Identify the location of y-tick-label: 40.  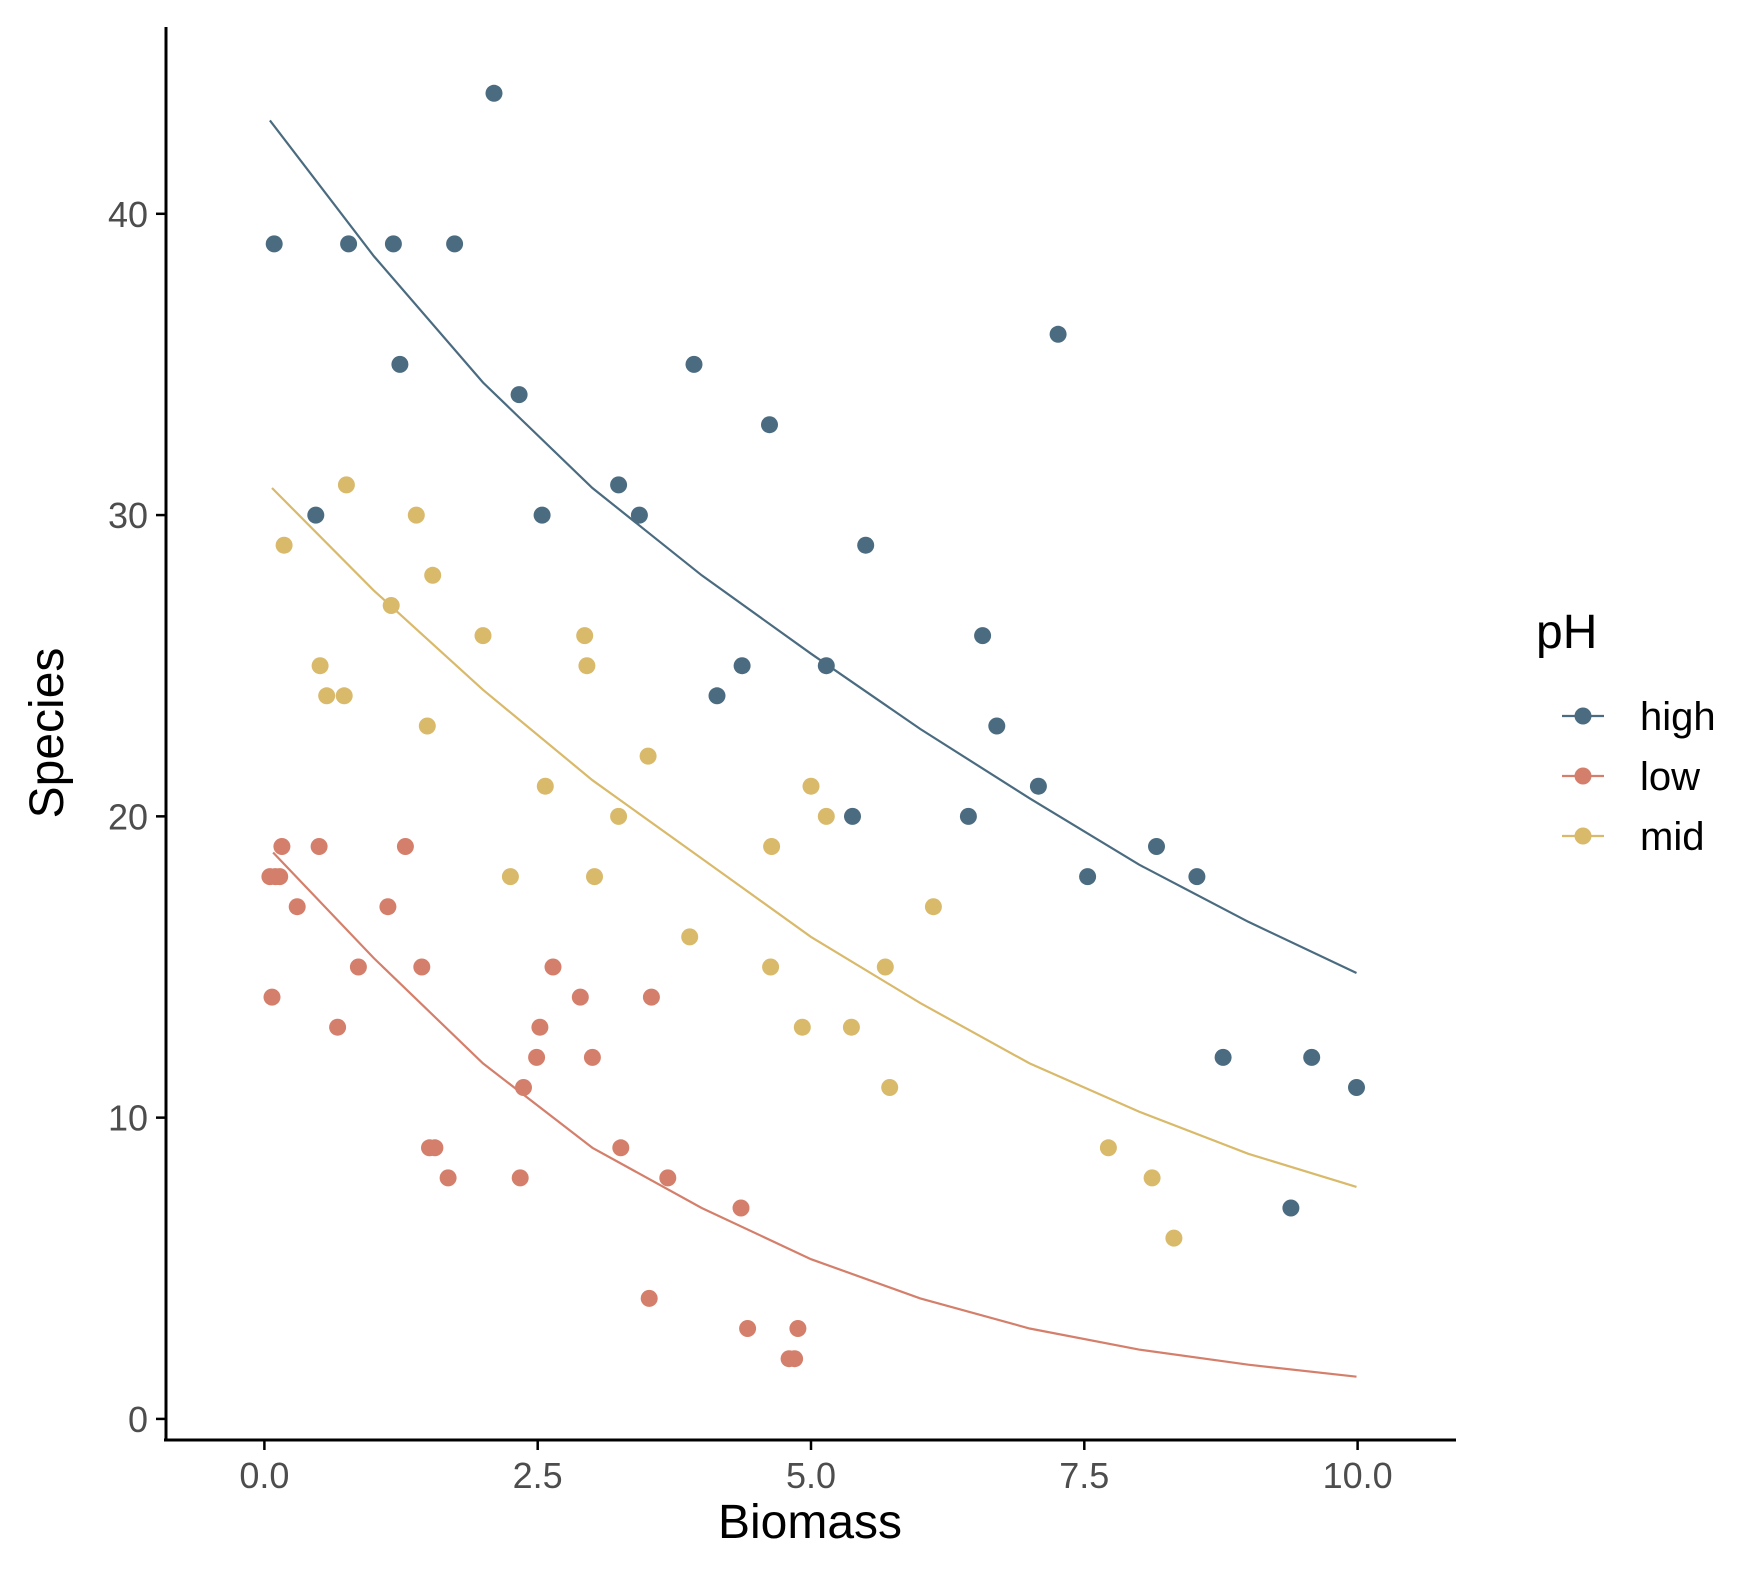
(128, 214).